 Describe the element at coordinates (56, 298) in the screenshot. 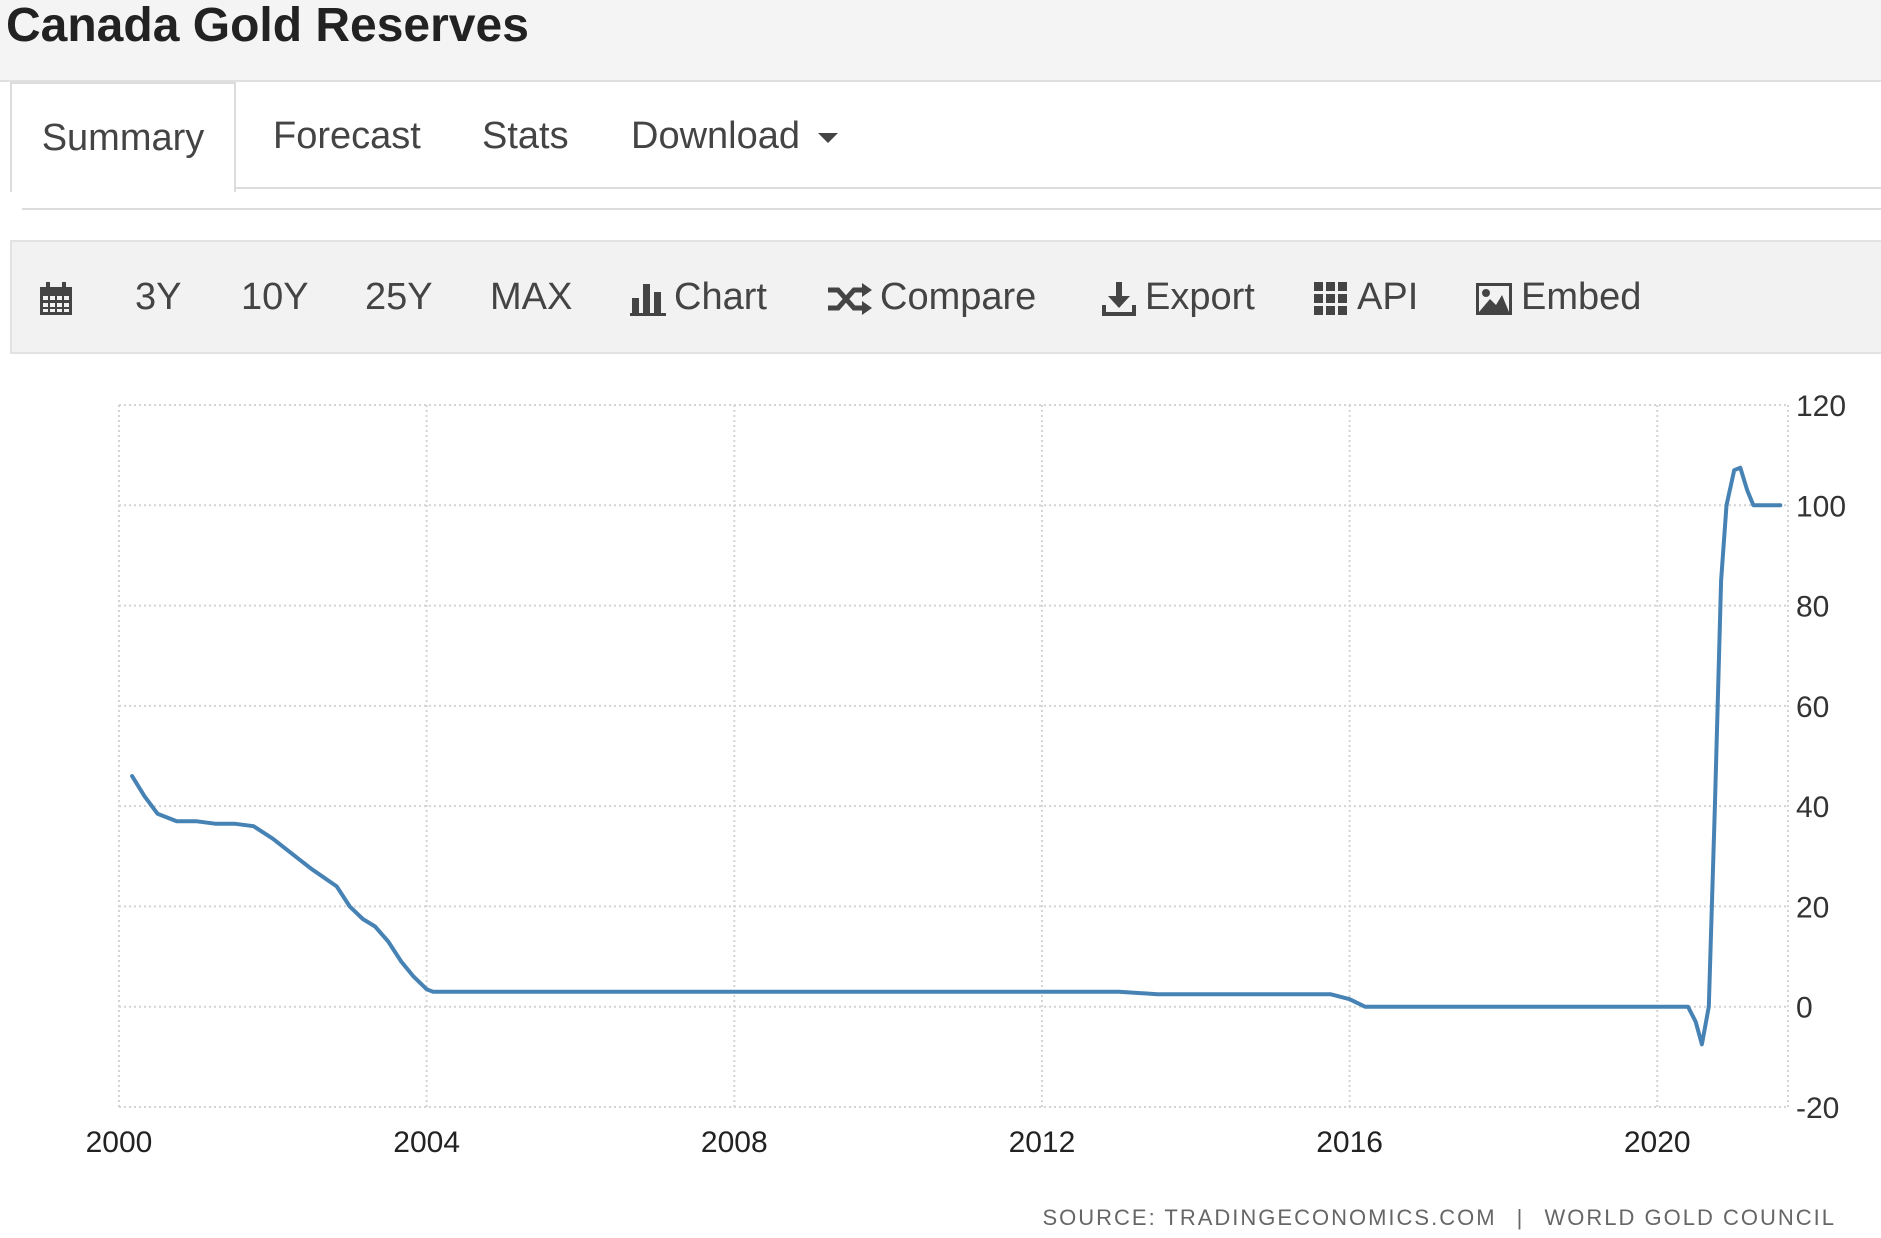

I see `calendar-icon` at that location.